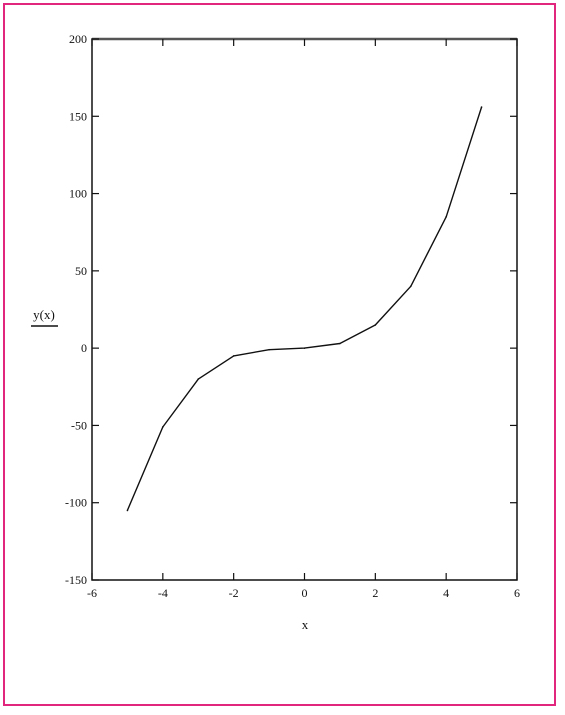  Describe the element at coordinates (305, 593) in the screenshot. I see `x-tick-label: 0` at that location.